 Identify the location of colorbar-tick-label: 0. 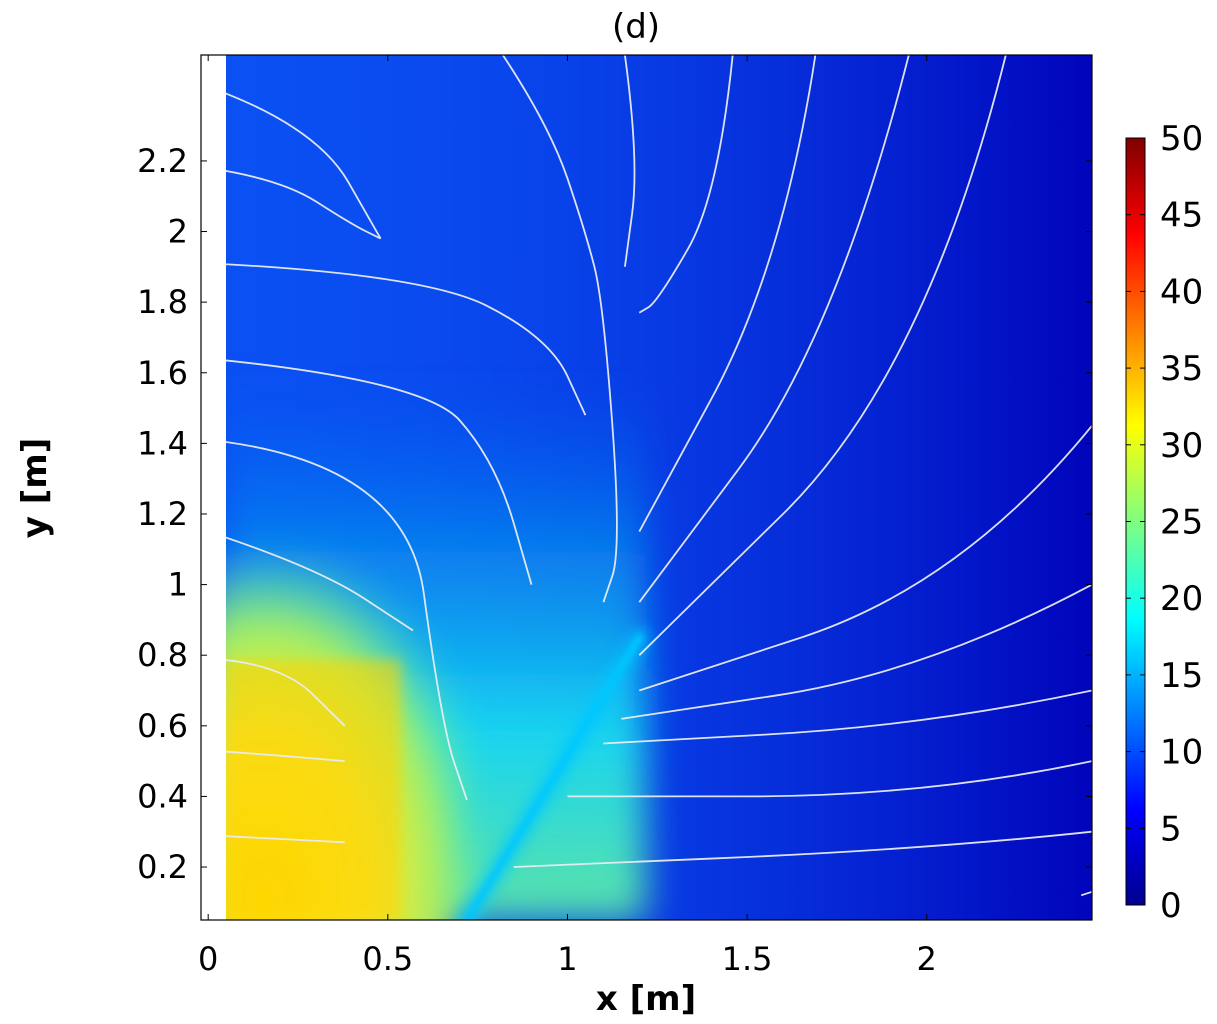
(1171, 906).